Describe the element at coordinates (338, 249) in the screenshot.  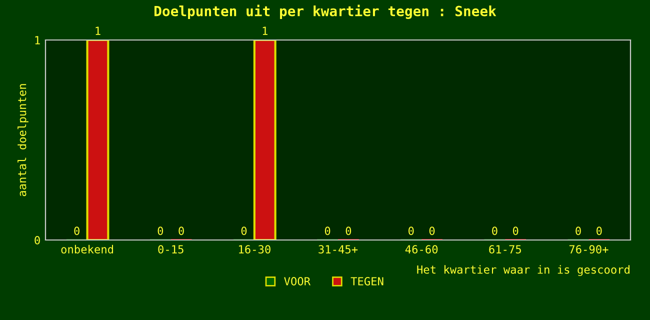
I see `x-tick-label: 31-45+` at that location.